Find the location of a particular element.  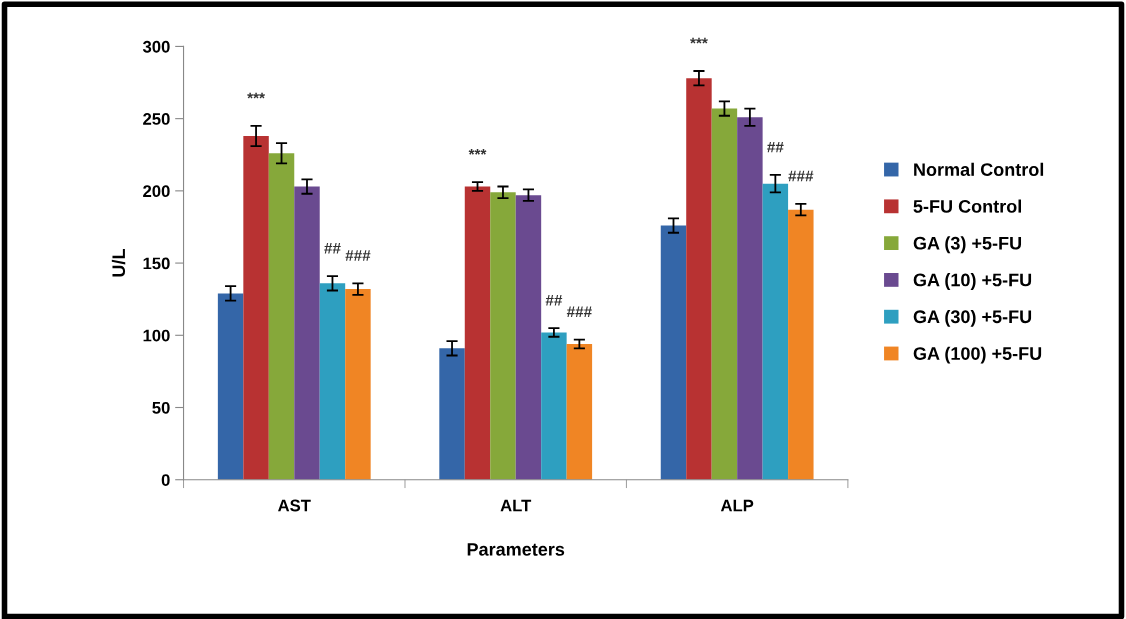

x-tick-label: AST is located at coordinates (294, 505).